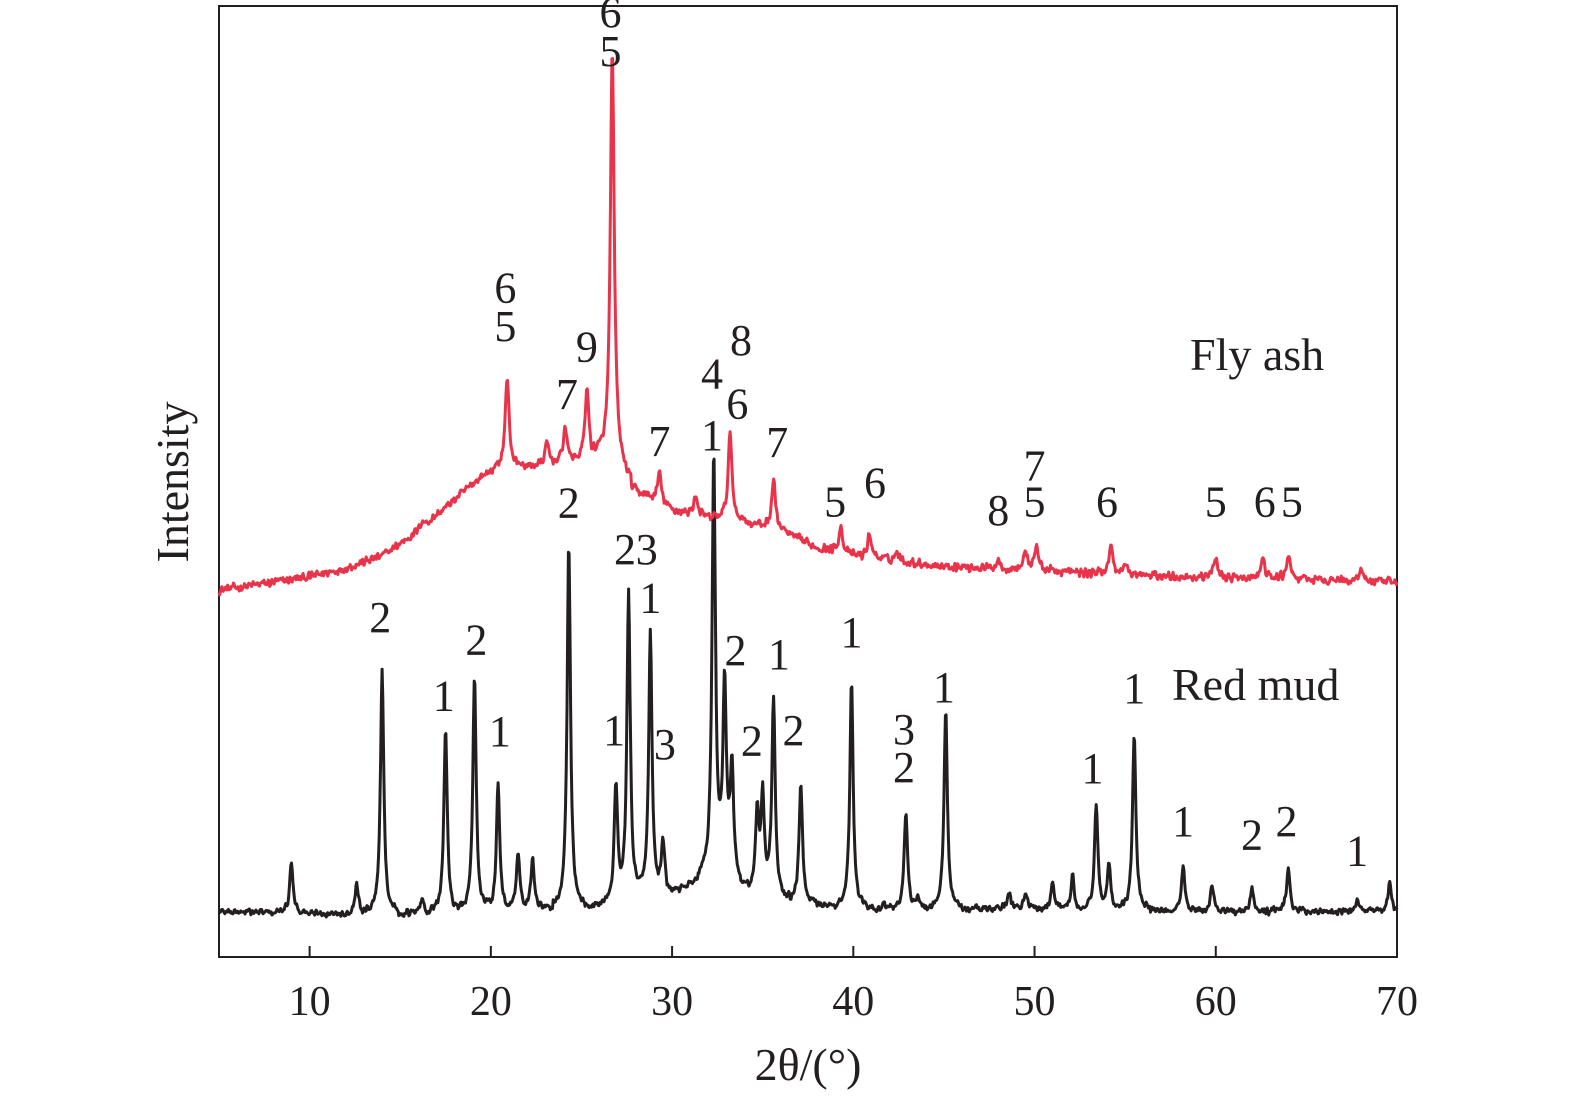 The height and width of the screenshot is (1098, 1575). I want to click on x-tick-label-40: 40, so click(853, 1002).